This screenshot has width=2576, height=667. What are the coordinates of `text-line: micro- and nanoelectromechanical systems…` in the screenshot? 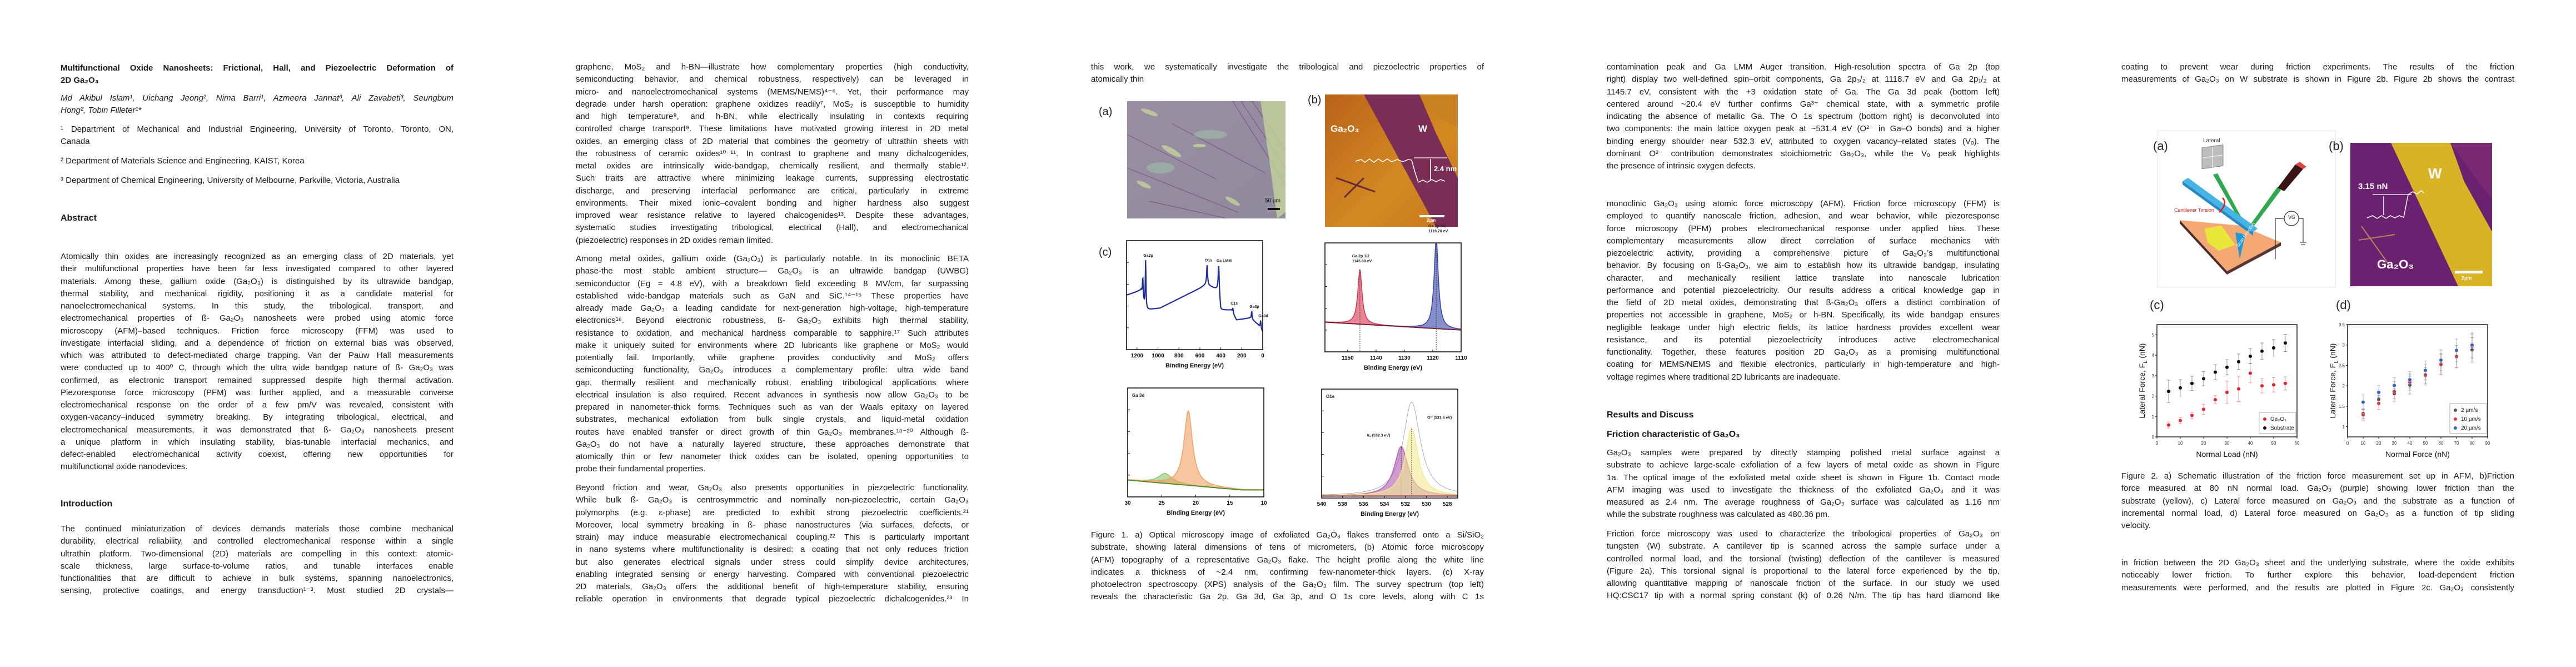 It's located at (772, 92).